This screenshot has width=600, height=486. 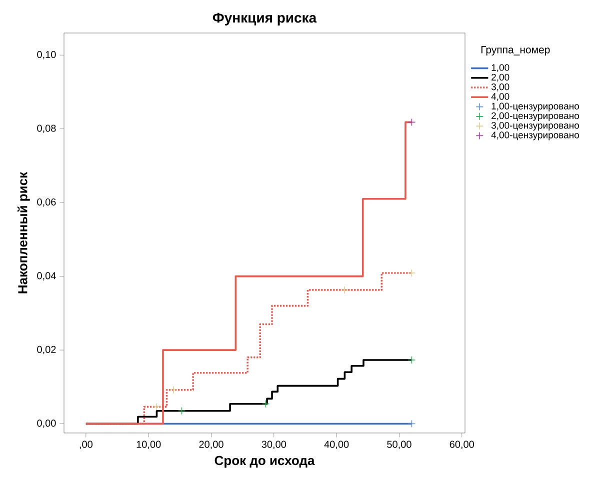 What do you see at coordinates (24, 233) in the screenshot?
I see `y-axis-title: Накопленный риск` at bounding box center [24, 233].